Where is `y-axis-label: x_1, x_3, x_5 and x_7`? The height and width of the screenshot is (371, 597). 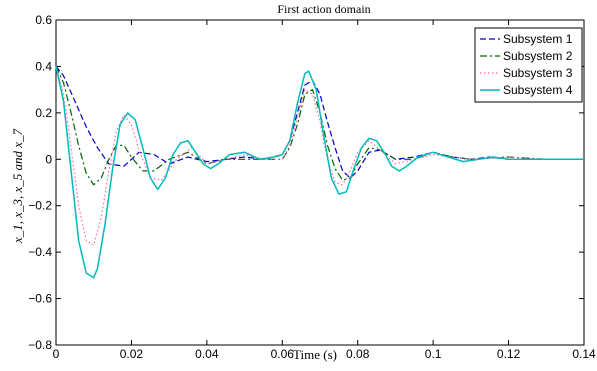 y-axis-label: x_1, x_3, x_5 and x_7 is located at coordinates (17, 186).